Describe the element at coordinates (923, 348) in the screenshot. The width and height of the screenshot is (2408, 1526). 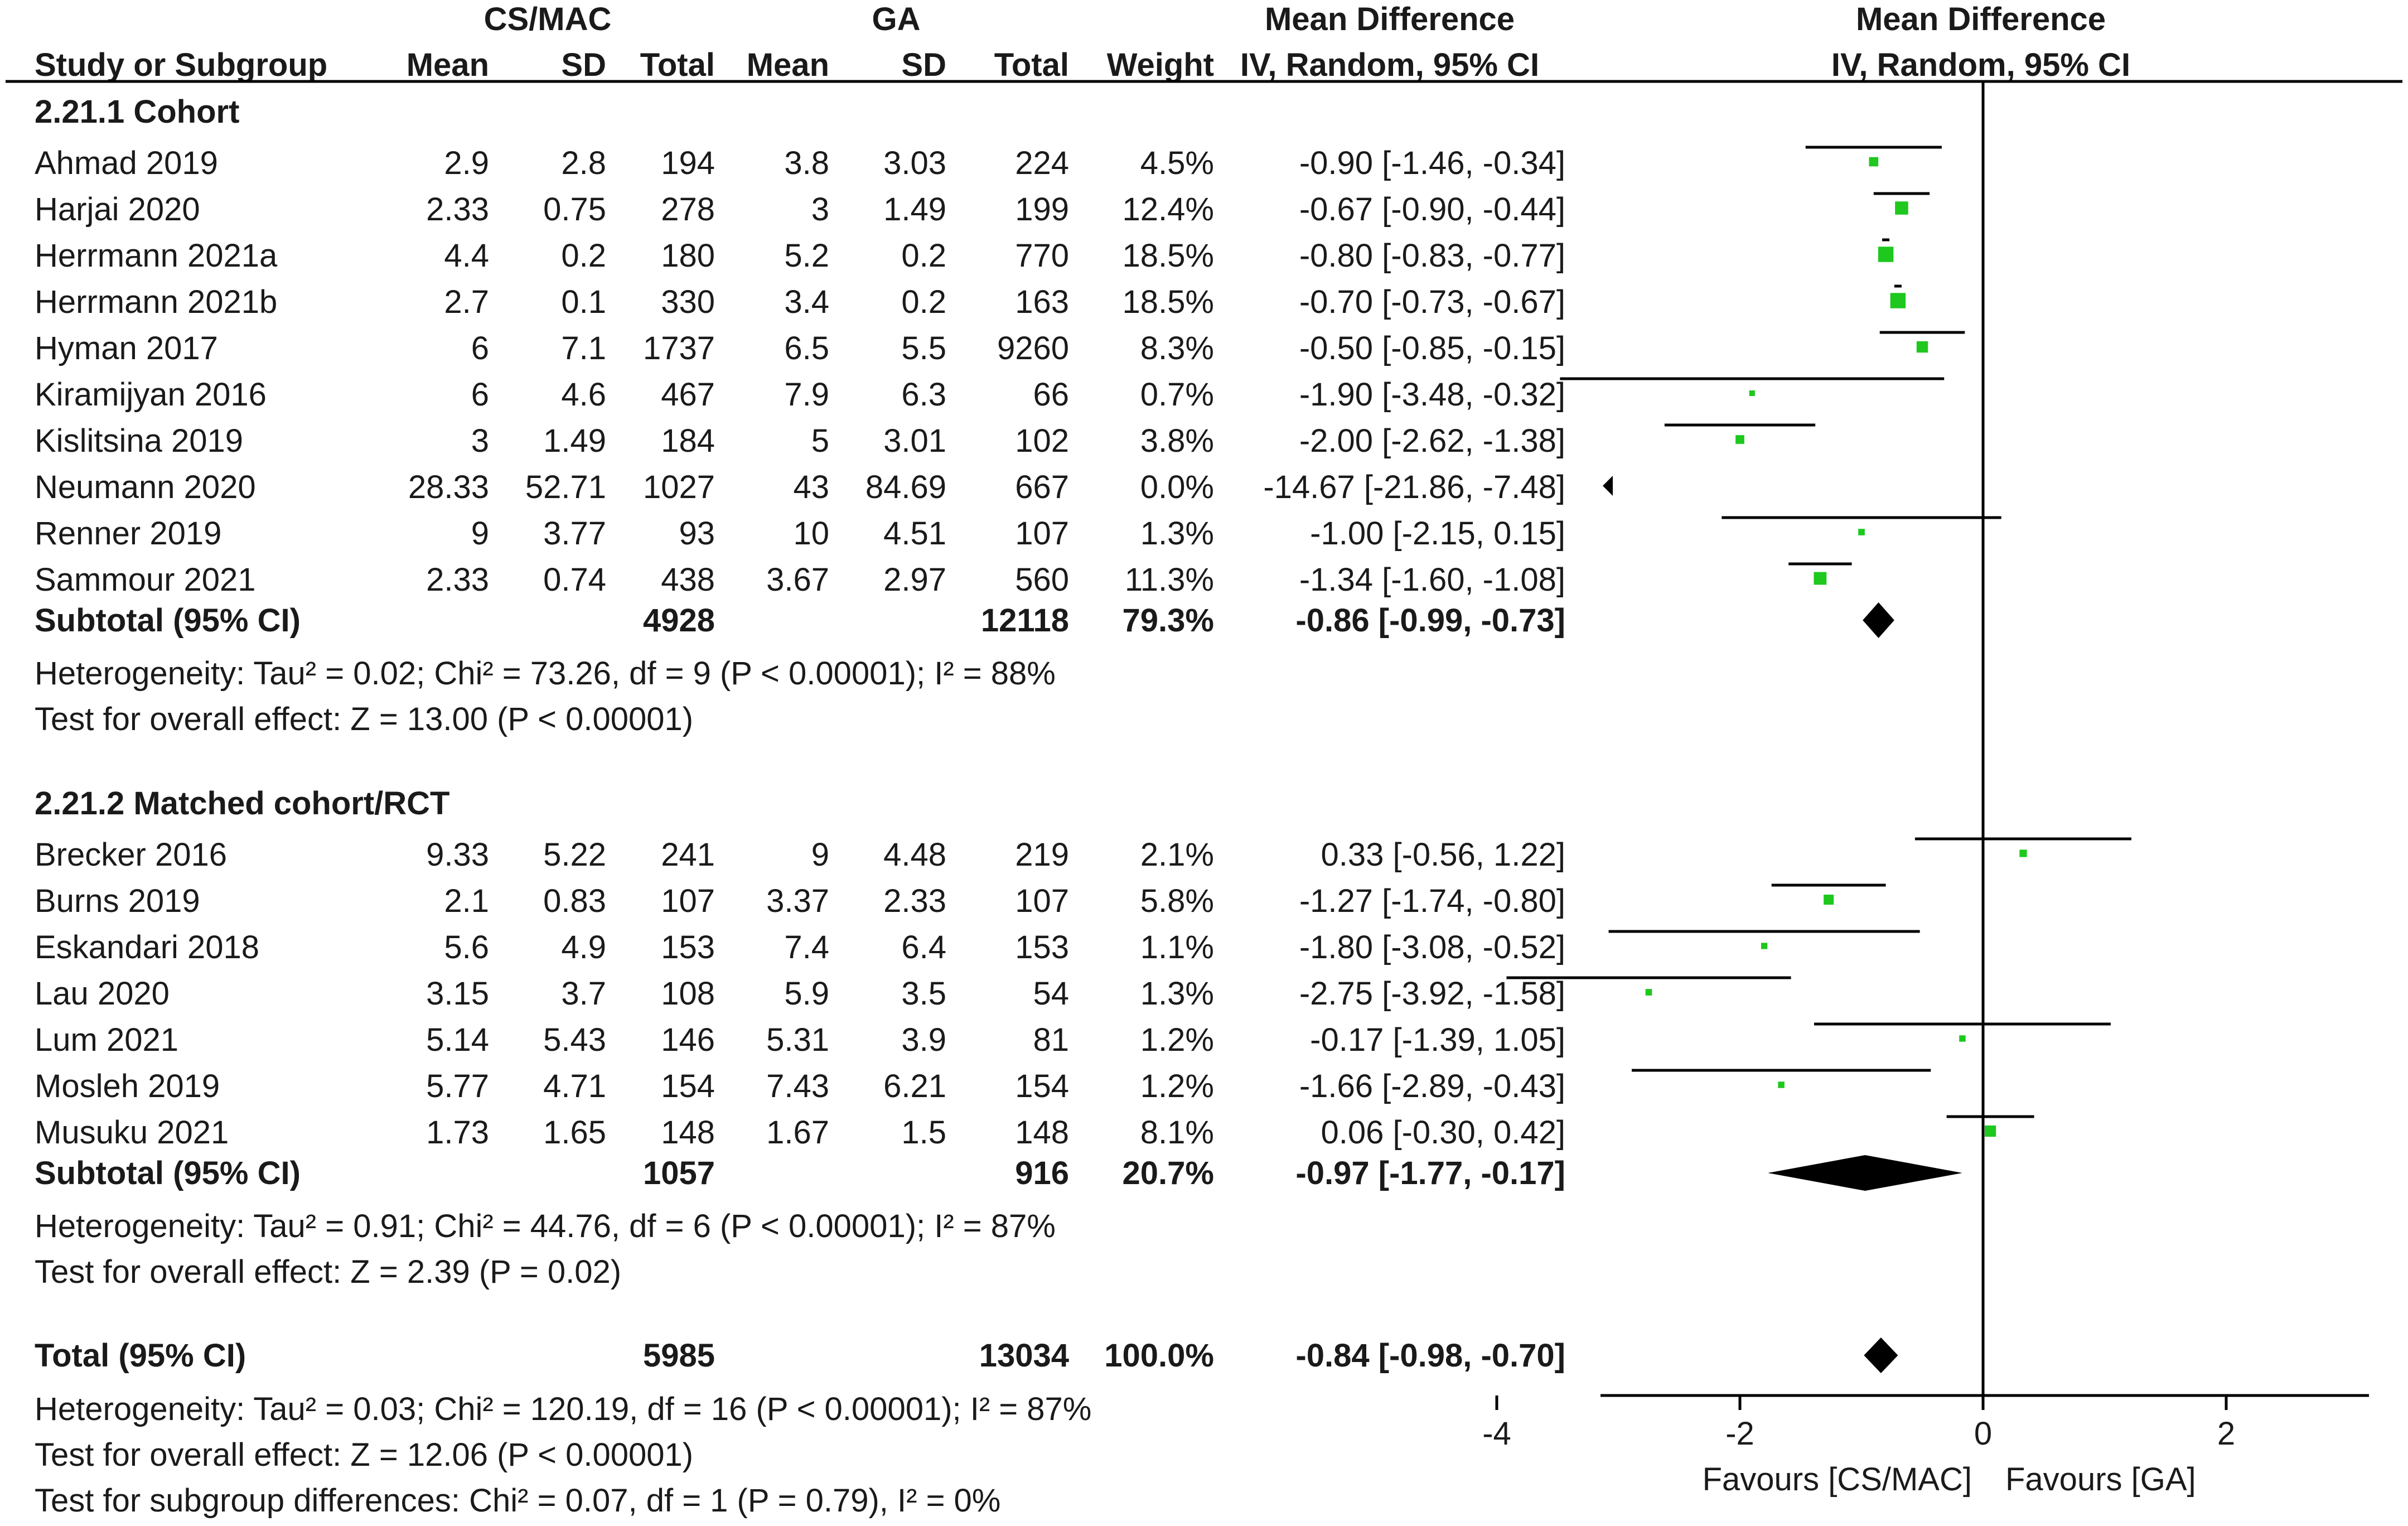
I see `study-sd2: 5.5` at that location.